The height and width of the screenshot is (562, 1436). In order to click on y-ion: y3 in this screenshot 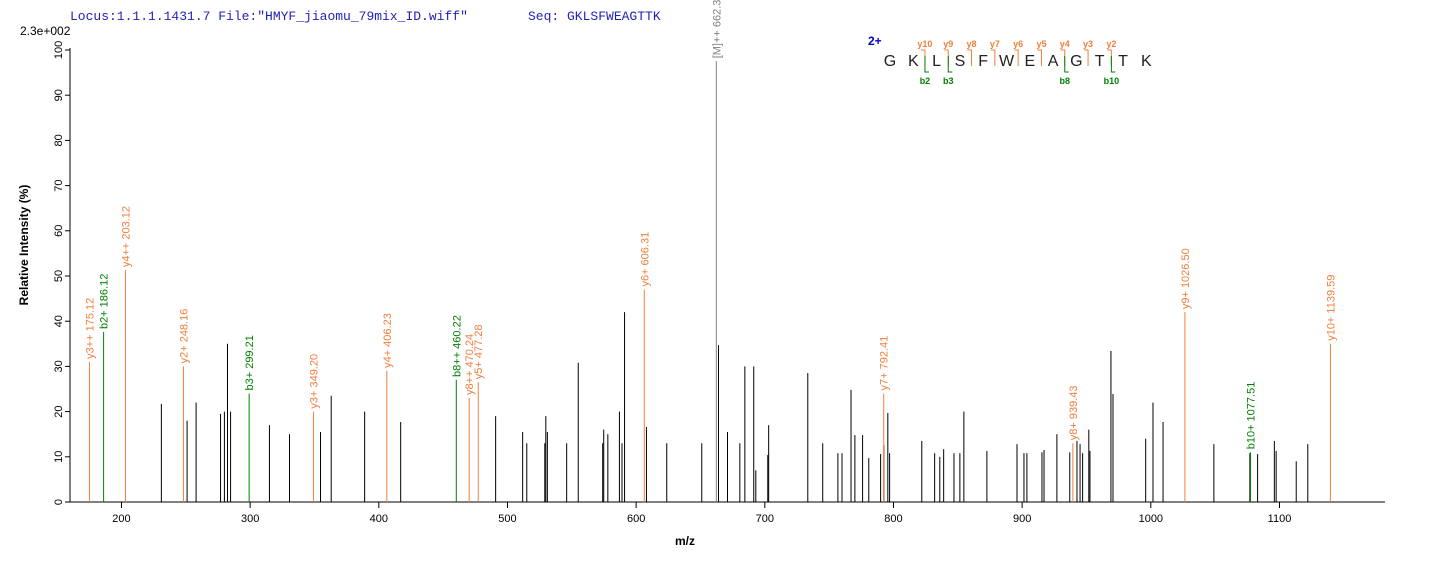, I will do `click(1088, 44)`.